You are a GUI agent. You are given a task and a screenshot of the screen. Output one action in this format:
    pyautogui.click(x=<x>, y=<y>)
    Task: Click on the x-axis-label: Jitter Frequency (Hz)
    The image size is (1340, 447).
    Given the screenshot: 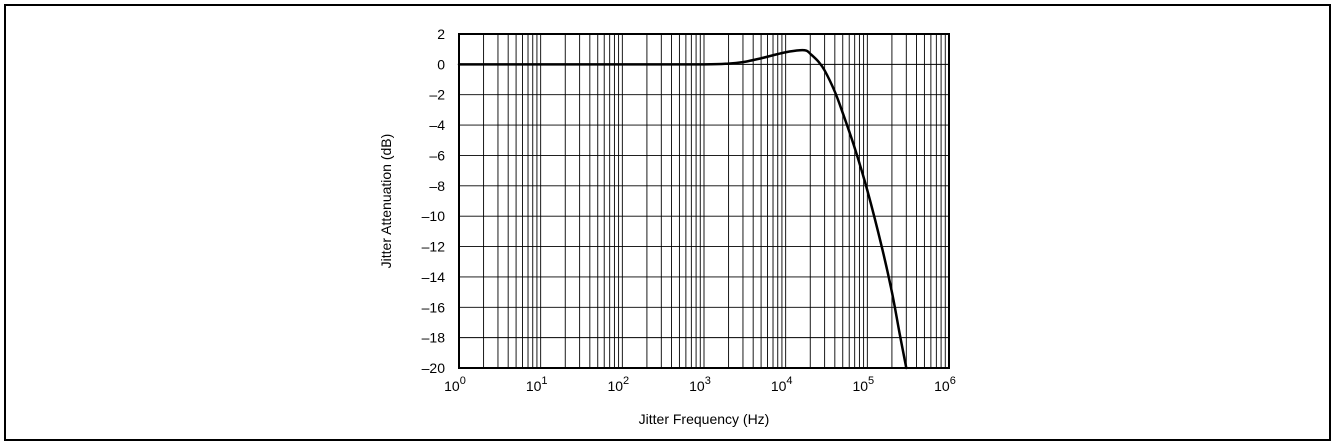 What is the action you would take?
    pyautogui.click(x=704, y=419)
    